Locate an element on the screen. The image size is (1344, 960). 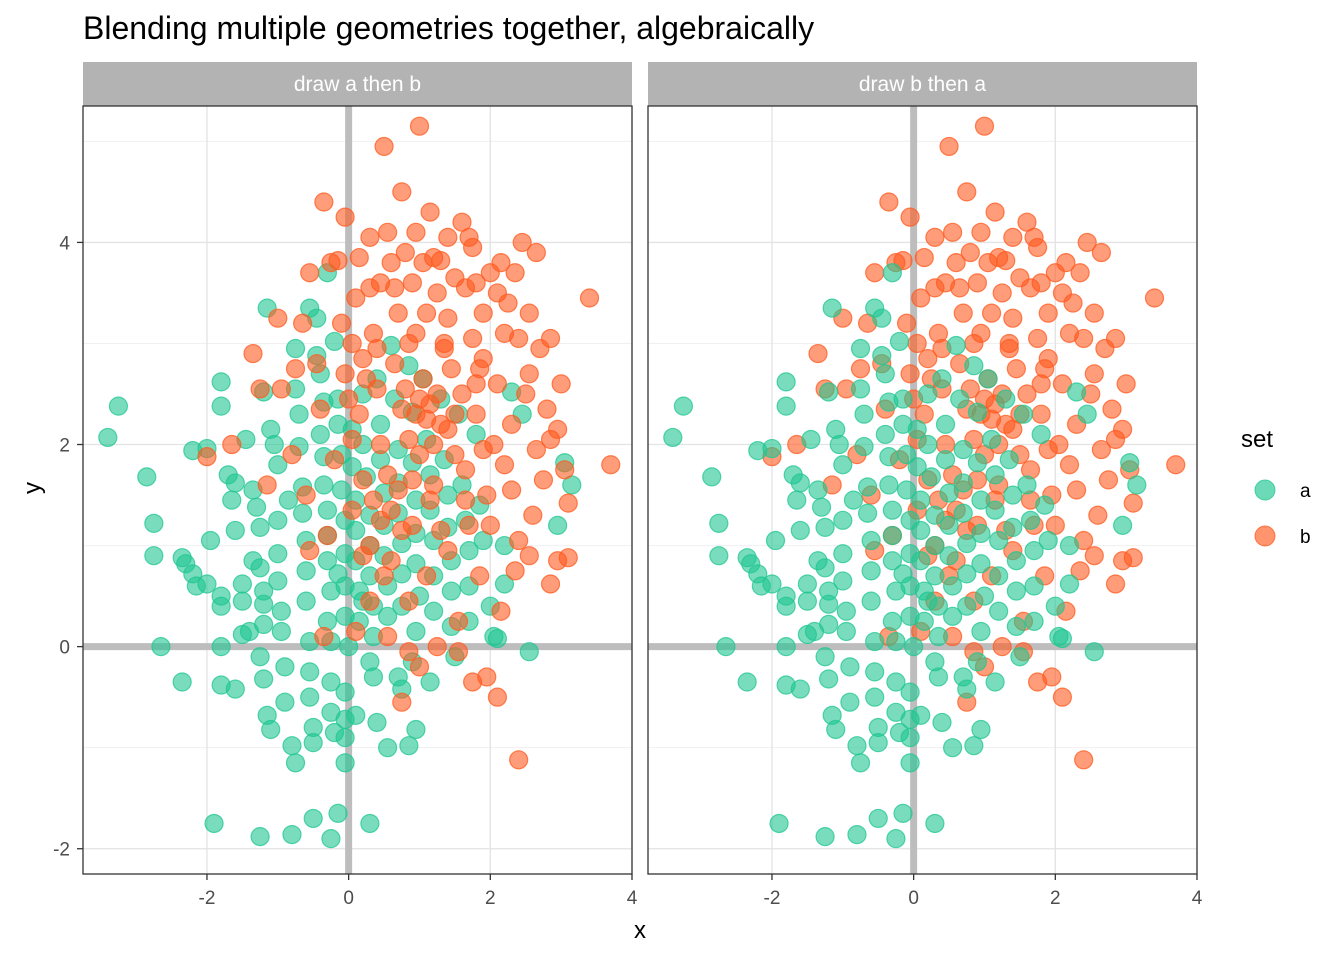
x-tick-label: -2 is located at coordinates (207, 898).